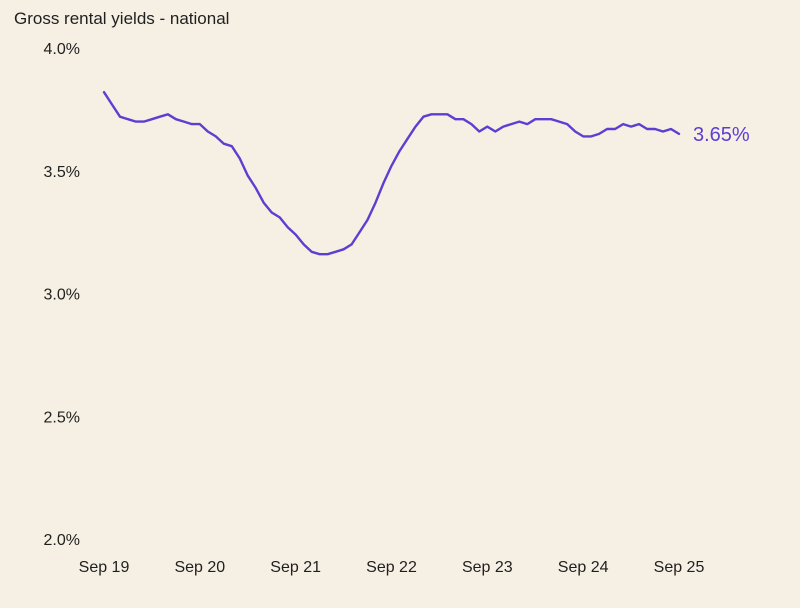  What do you see at coordinates (62, 540) in the screenshot?
I see `y-tick-label: 2.0%` at bounding box center [62, 540].